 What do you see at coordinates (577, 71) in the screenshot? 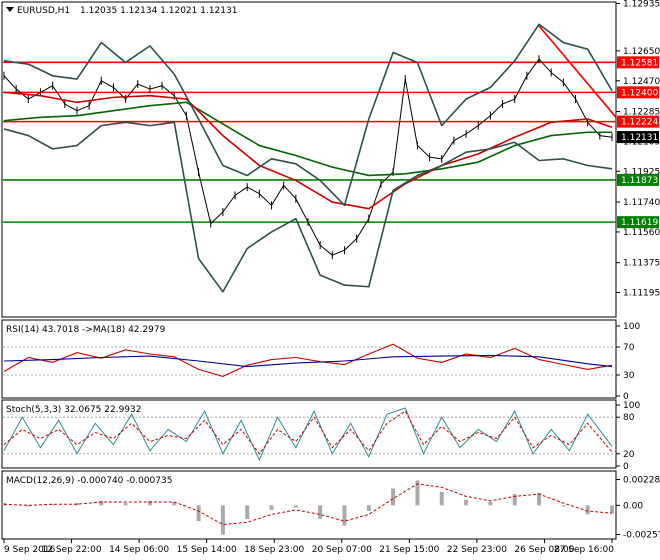
I see `trendline` at bounding box center [577, 71].